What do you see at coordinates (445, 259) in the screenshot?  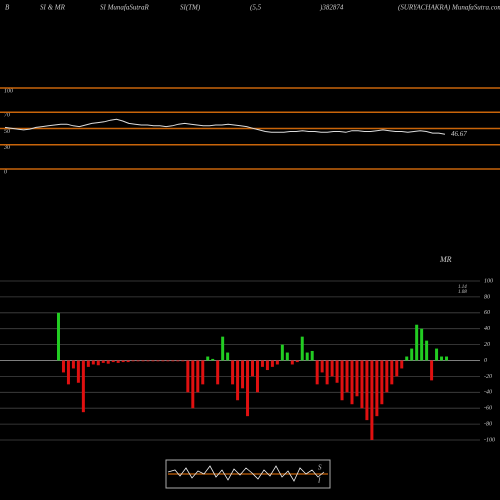 I see `chart-title: MR` at bounding box center [445, 259].